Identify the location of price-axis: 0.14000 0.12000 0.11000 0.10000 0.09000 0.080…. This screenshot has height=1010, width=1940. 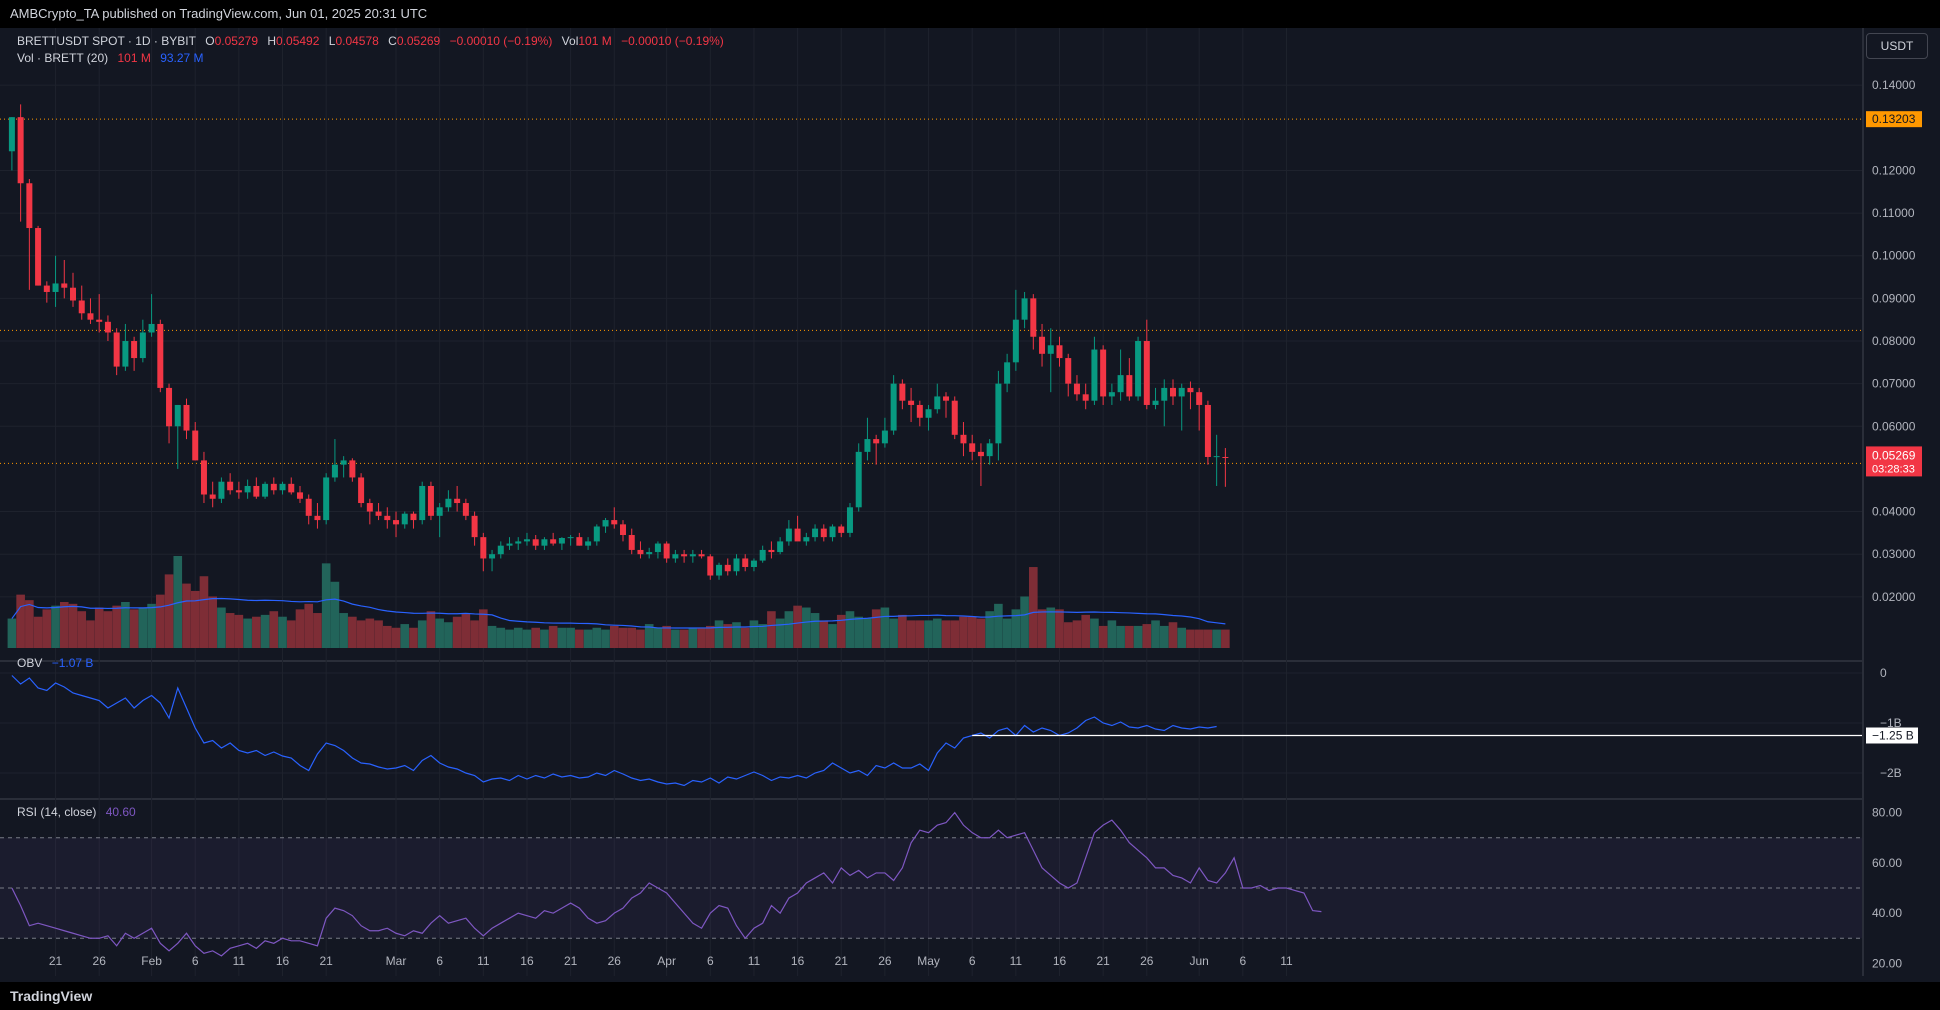
(1894, 341).